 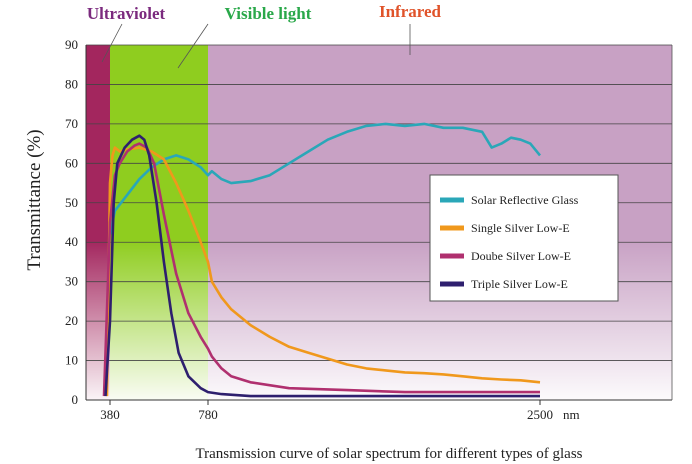 What do you see at coordinates (71, 44) in the screenshot?
I see `y-tick-label: 90` at bounding box center [71, 44].